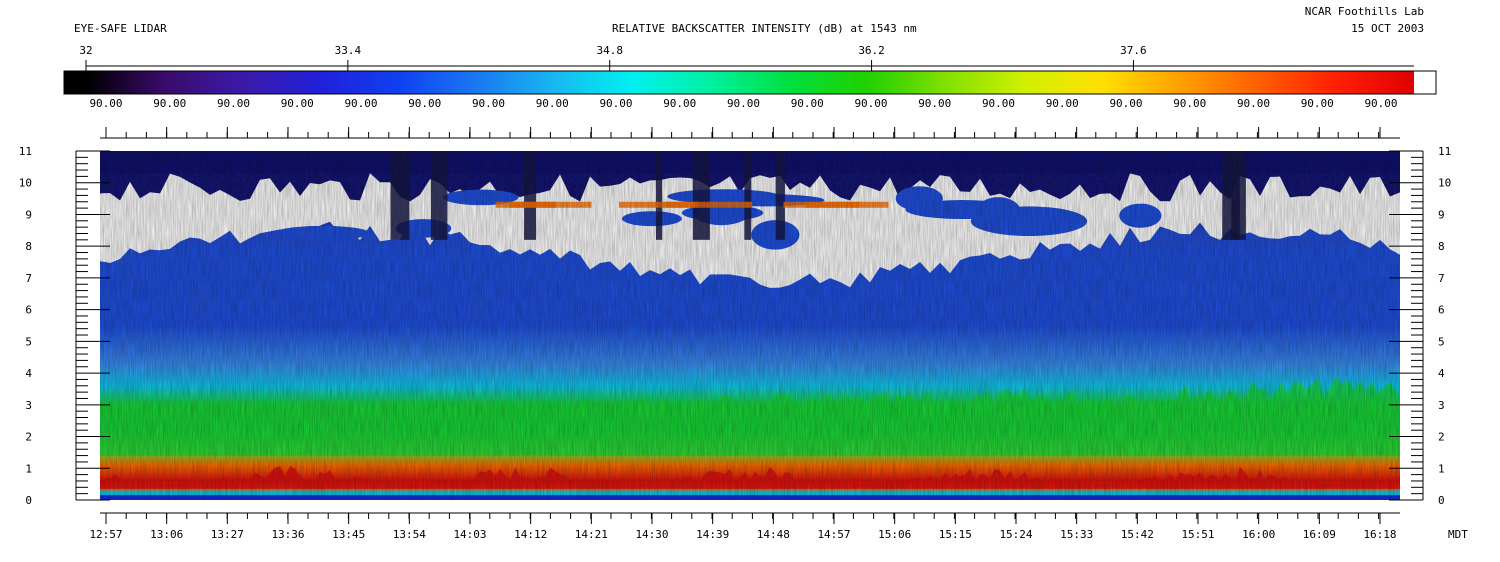 This screenshot has height=562, width=1500. I want to click on right-height-label: 2, so click(1441, 437).